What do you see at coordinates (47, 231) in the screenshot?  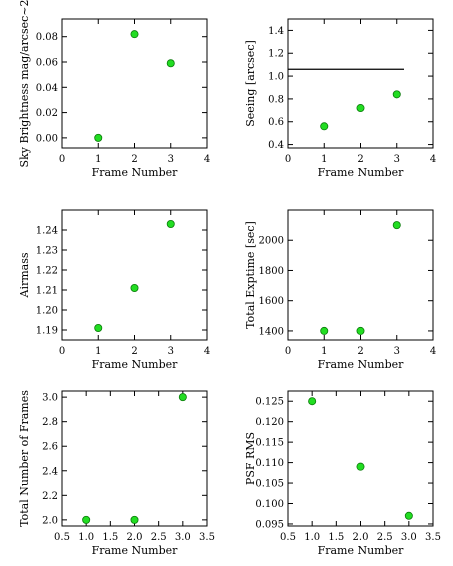 I see `y-tick-label: 1.24` at bounding box center [47, 231].